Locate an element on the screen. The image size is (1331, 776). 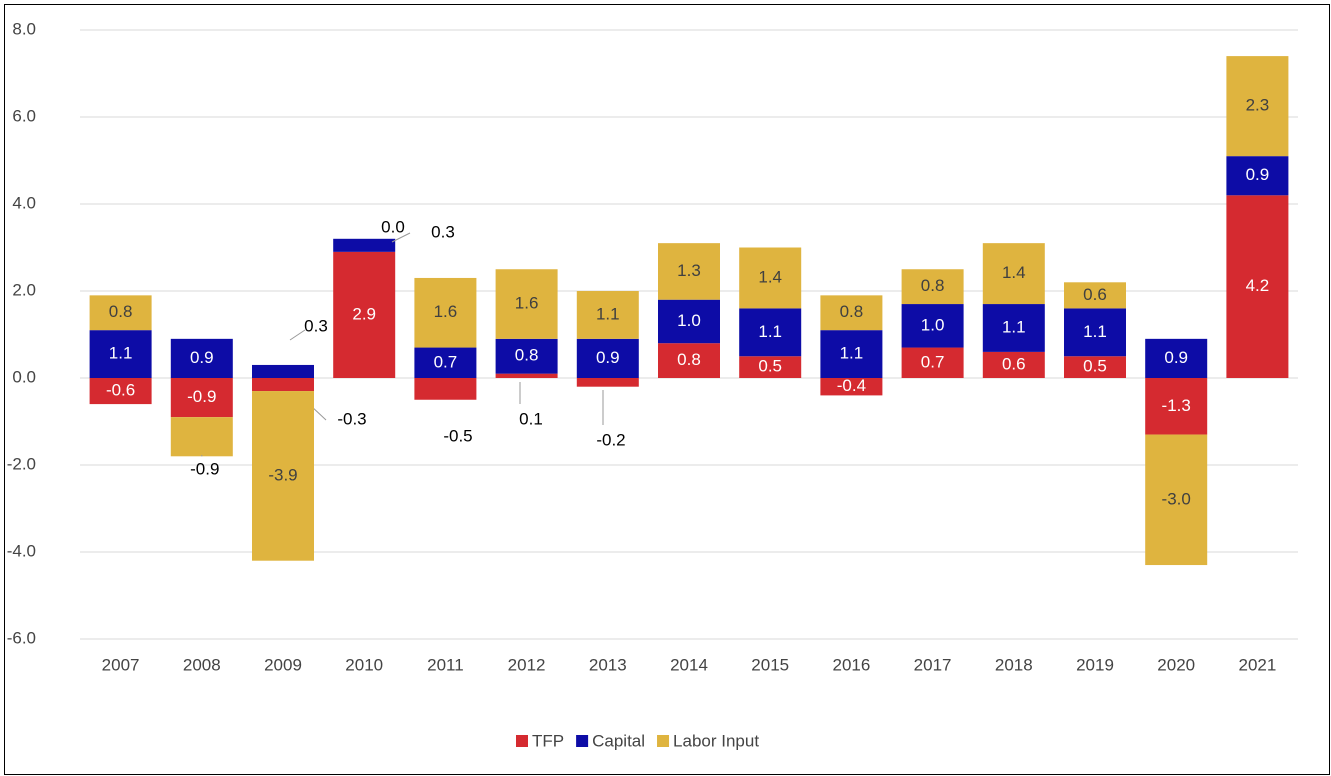
y-tick-label: 2.0 is located at coordinates (24, 289).